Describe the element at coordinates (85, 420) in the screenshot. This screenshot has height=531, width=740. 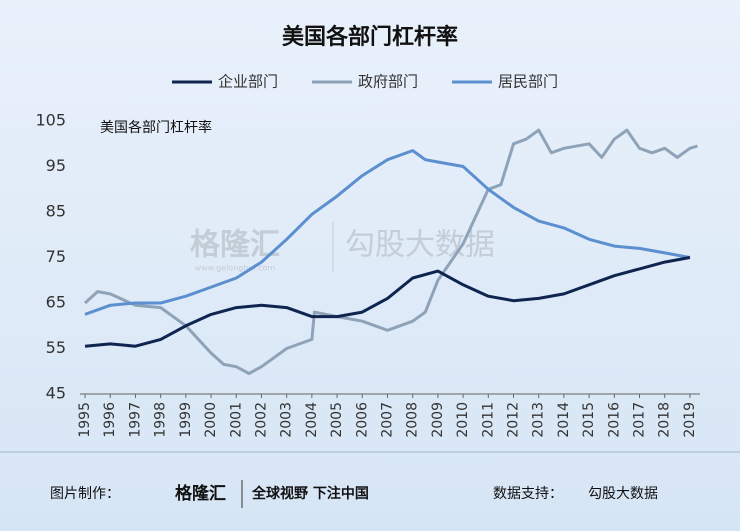
I see `x-tick-label: 1995` at that location.